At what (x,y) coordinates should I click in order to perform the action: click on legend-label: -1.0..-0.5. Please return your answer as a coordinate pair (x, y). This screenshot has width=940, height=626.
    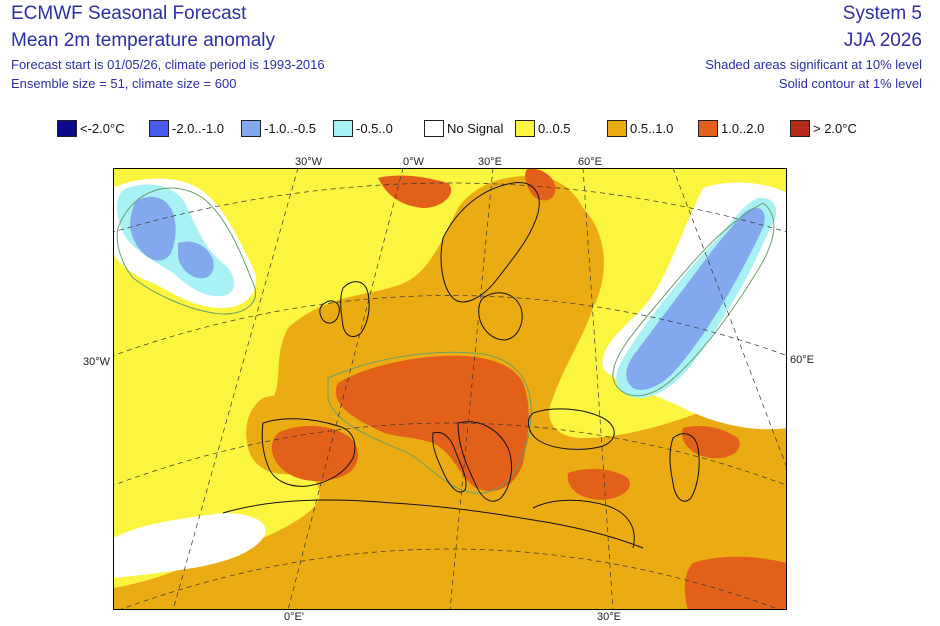
    Looking at the image, I should click on (290, 128).